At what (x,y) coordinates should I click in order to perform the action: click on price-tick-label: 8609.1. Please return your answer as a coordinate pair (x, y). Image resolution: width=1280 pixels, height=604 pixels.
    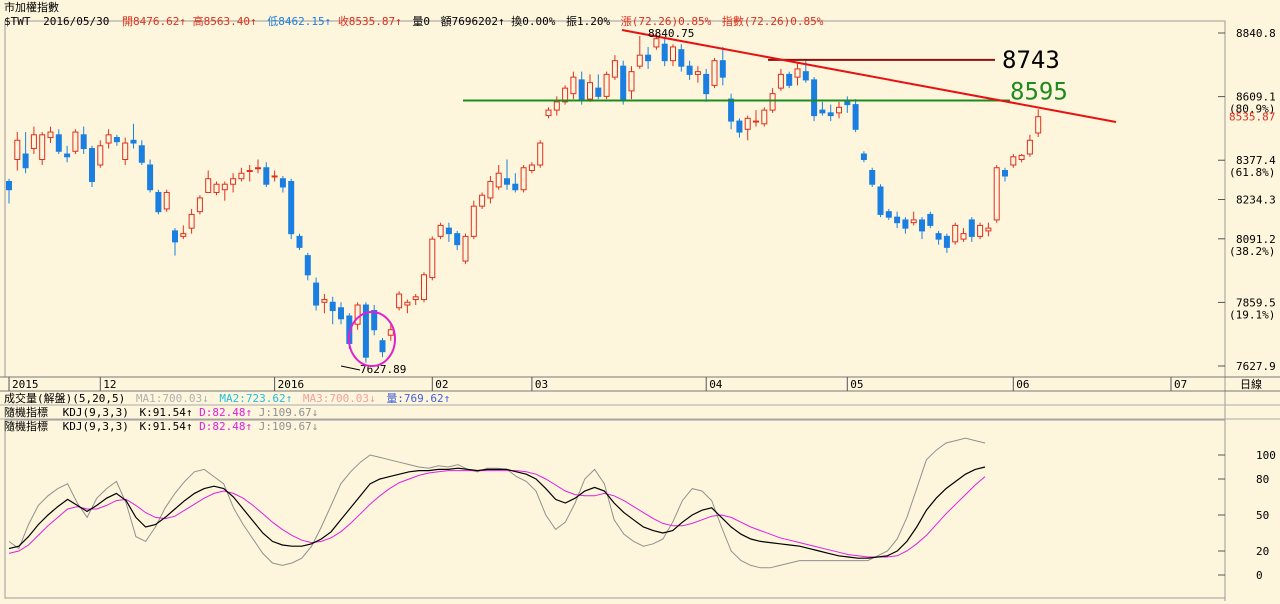
    Looking at the image, I should click on (1256, 97).